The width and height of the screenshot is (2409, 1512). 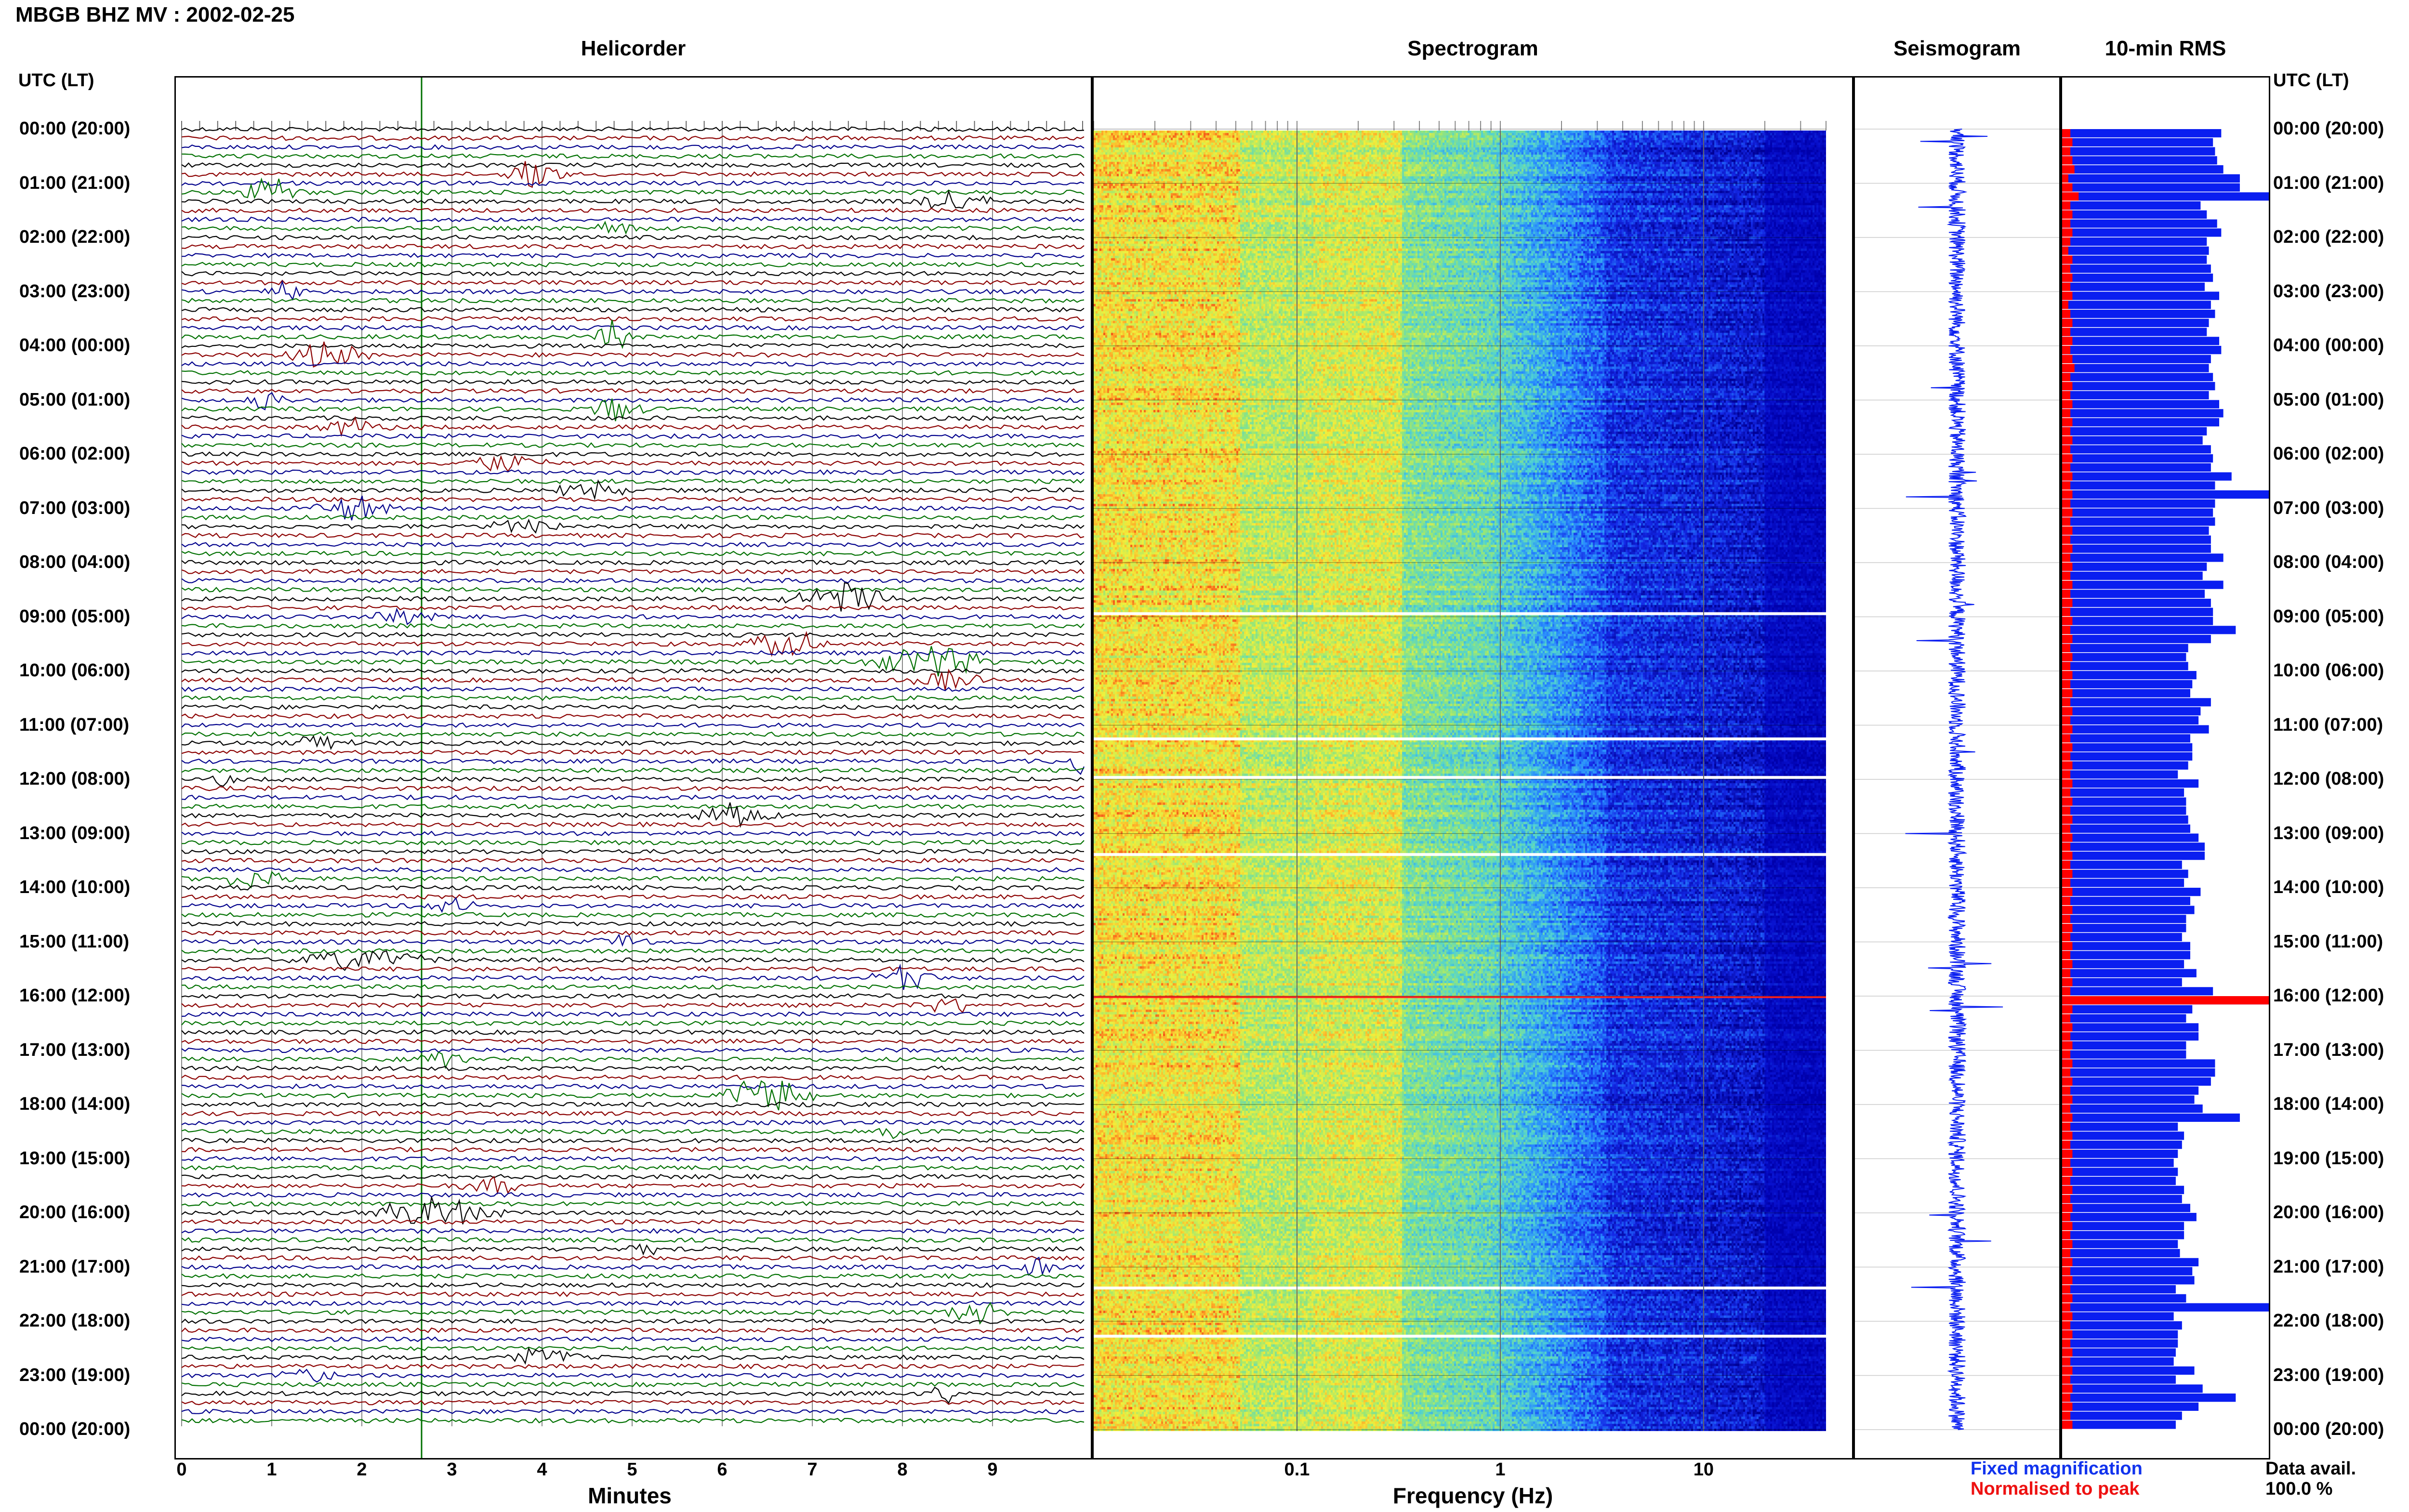 What do you see at coordinates (2311, 80) in the screenshot?
I see `utc-header-right: UTC (LT)` at bounding box center [2311, 80].